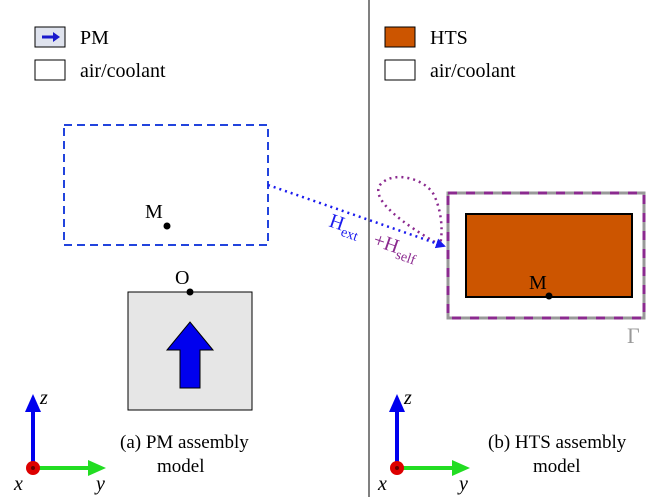  Describe the element at coordinates (349, 235) in the screenshot. I see `h-ext-subscript: ext` at that location.